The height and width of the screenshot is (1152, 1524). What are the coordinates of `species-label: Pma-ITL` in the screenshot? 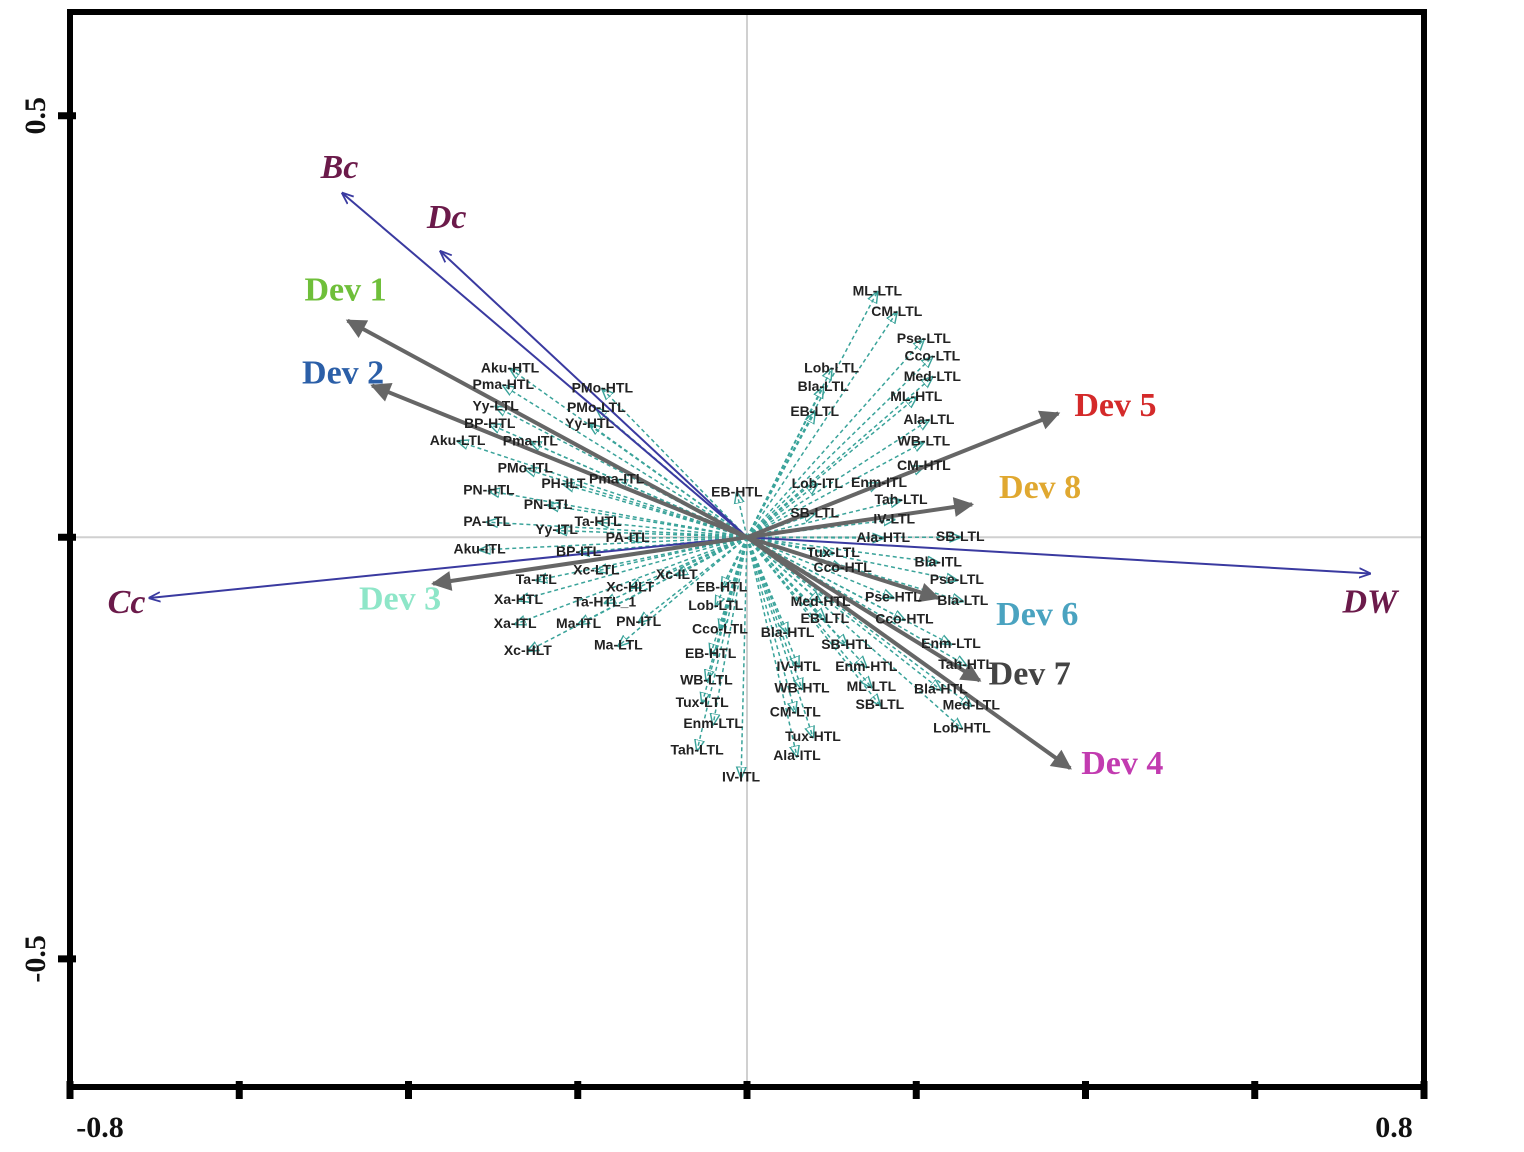 It's located at (617, 479).